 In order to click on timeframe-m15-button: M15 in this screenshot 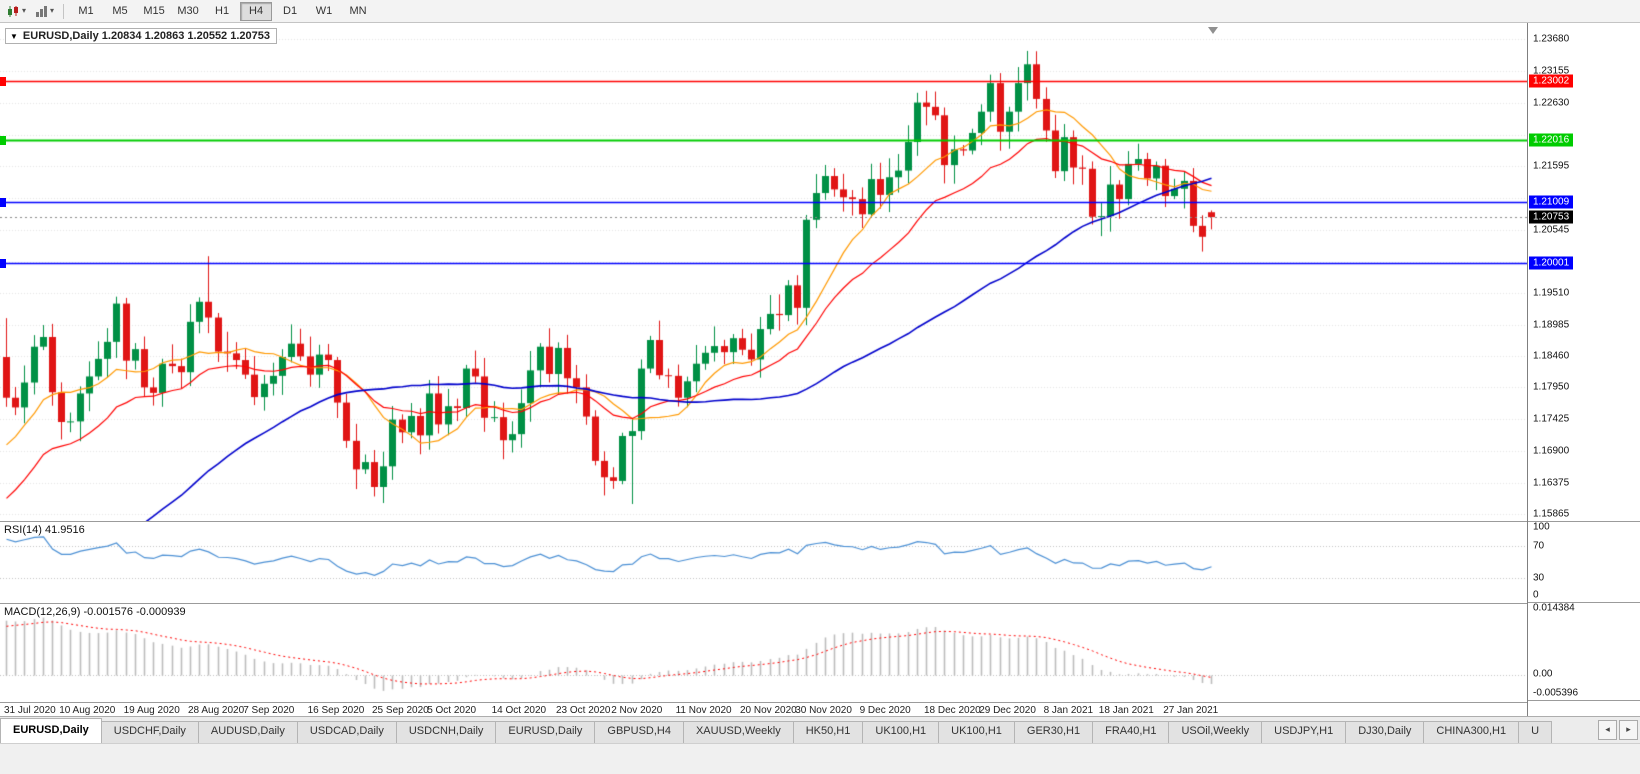, I will do `click(154, 10)`.